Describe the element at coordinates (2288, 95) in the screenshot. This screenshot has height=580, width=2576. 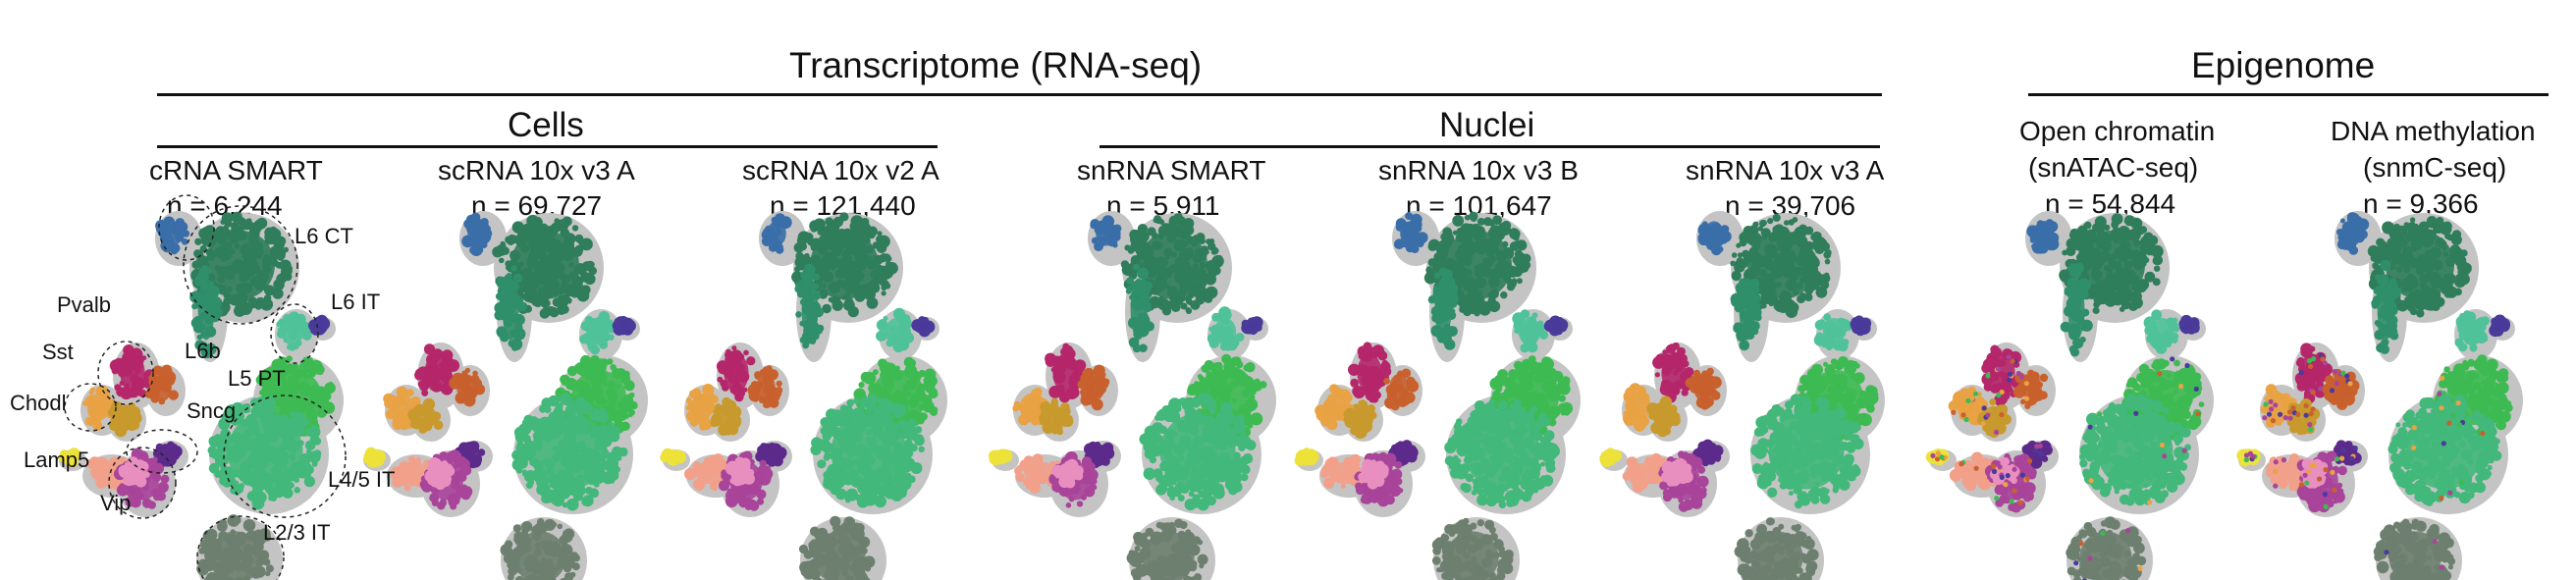
I see `epigenome-rule` at that location.